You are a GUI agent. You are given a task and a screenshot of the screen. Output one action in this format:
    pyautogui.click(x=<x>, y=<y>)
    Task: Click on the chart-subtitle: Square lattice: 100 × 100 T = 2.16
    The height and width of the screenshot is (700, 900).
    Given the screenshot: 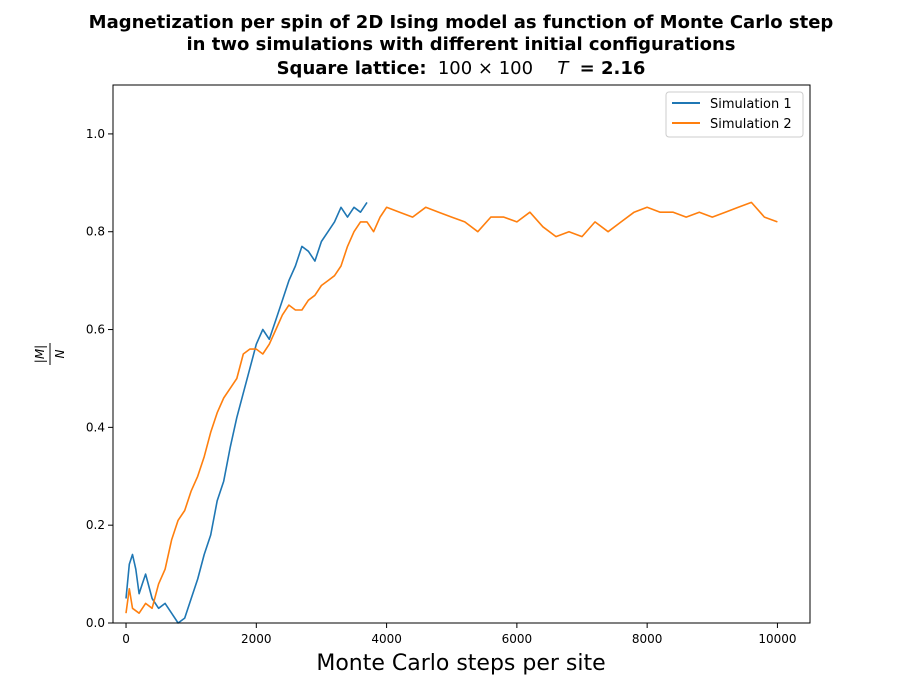 What is the action you would take?
    pyautogui.click(x=461, y=68)
    